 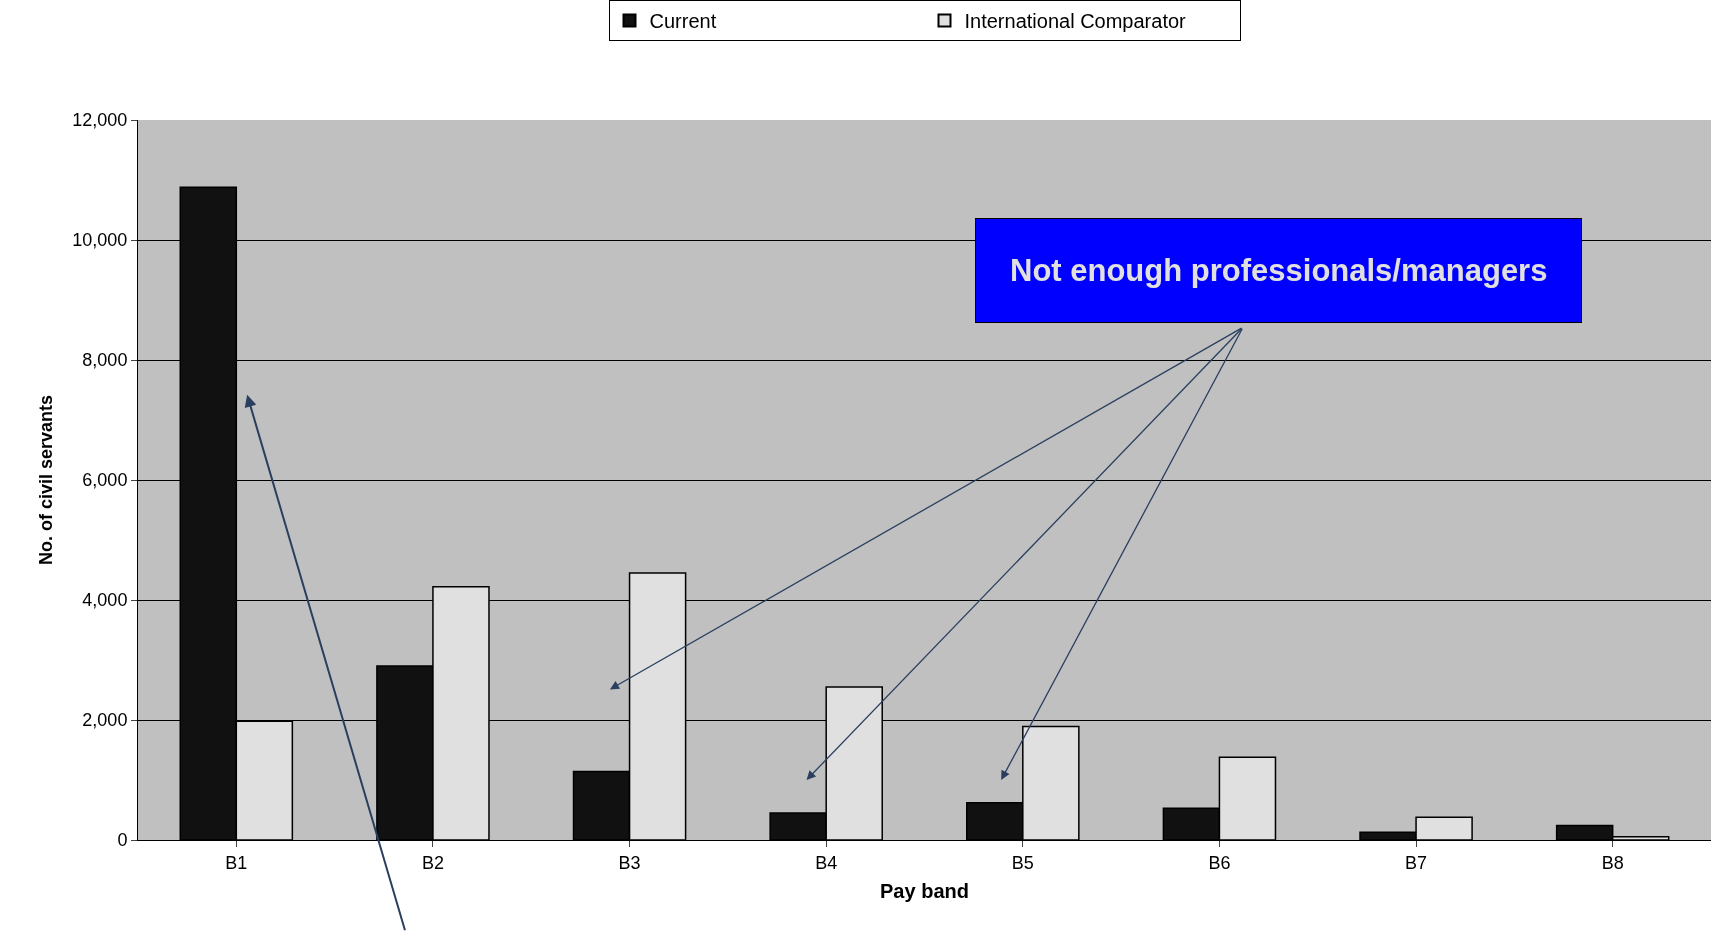 What do you see at coordinates (105, 360) in the screenshot?
I see `y-tick-label: 8,000` at bounding box center [105, 360].